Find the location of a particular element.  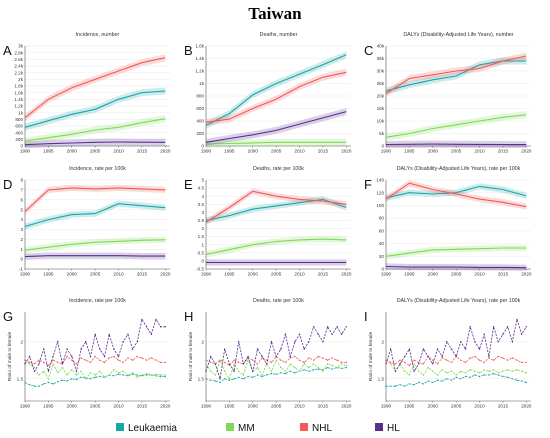

y-tick-label: 0 is located at coordinates (382, 269).